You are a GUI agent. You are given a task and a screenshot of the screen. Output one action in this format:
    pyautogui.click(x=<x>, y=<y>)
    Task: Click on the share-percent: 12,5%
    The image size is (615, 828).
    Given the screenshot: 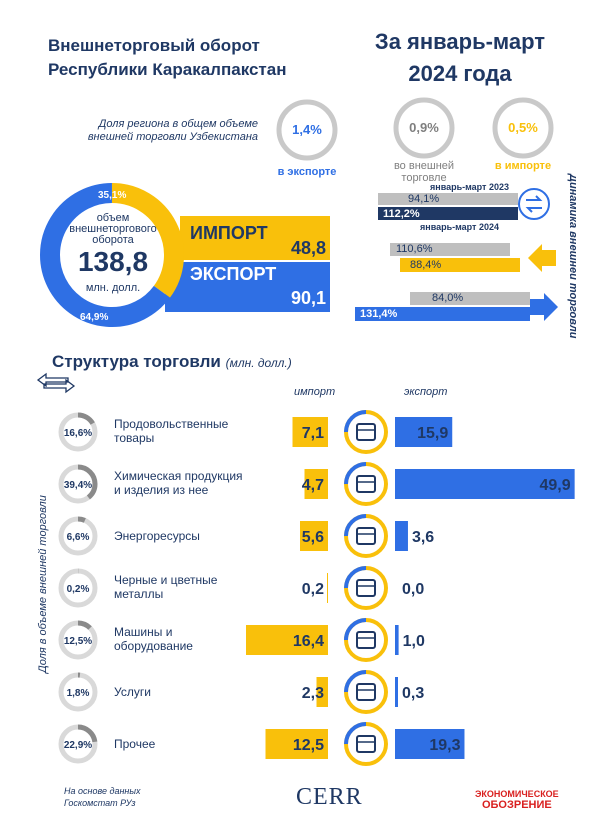 What is the action you would take?
    pyautogui.click(x=78, y=641)
    